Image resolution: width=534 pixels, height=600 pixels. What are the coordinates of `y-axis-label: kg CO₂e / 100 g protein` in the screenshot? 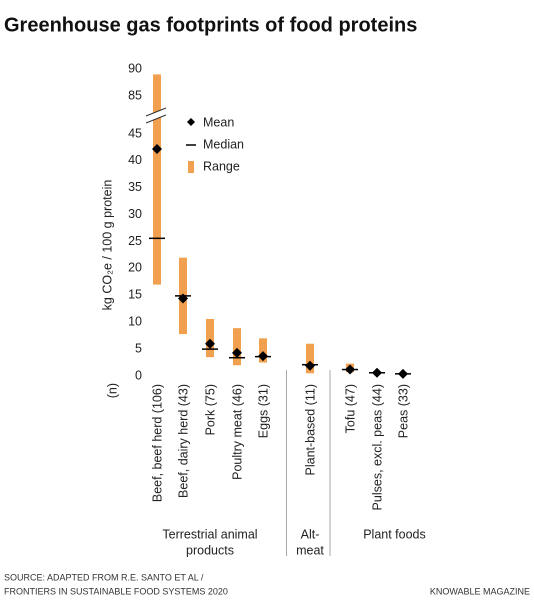 It's located at (107, 245).